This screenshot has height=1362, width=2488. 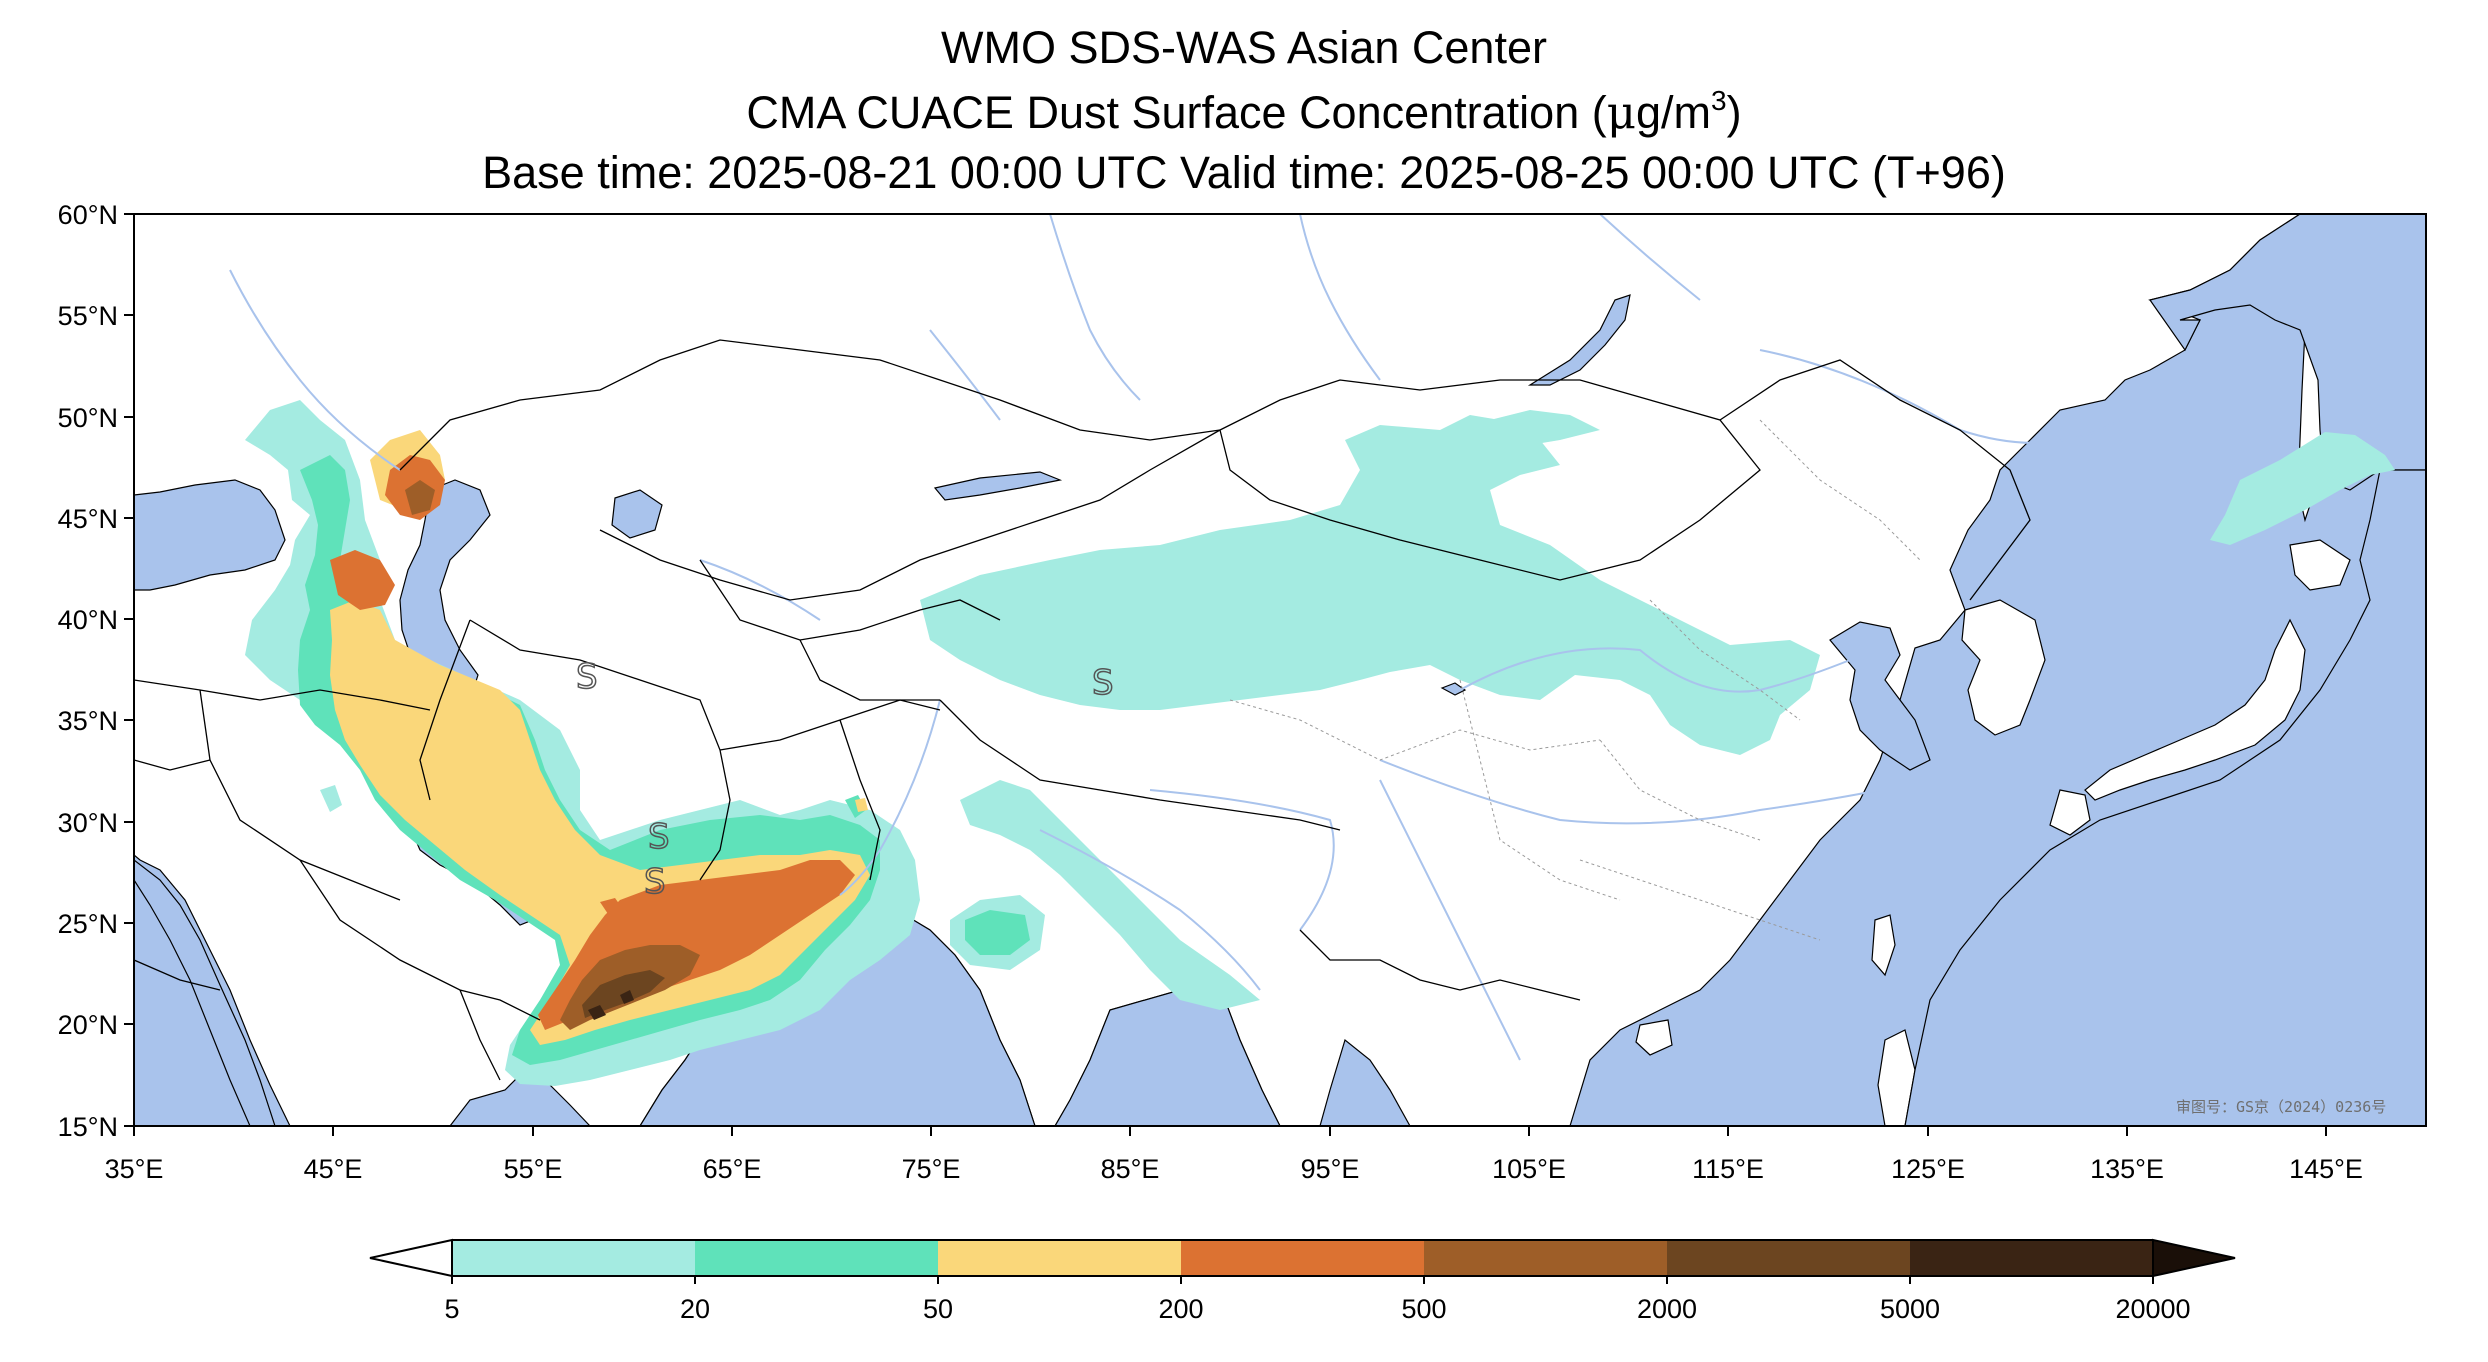 I want to click on colorbar-tick-50: 50, so click(x=938, y=1309).